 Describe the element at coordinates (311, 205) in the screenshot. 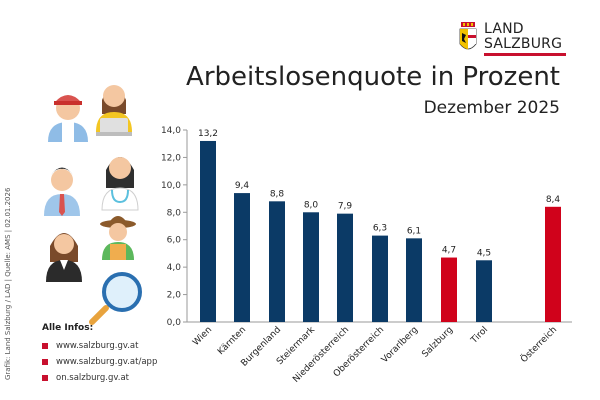

I see `value-label: 8,0` at that location.